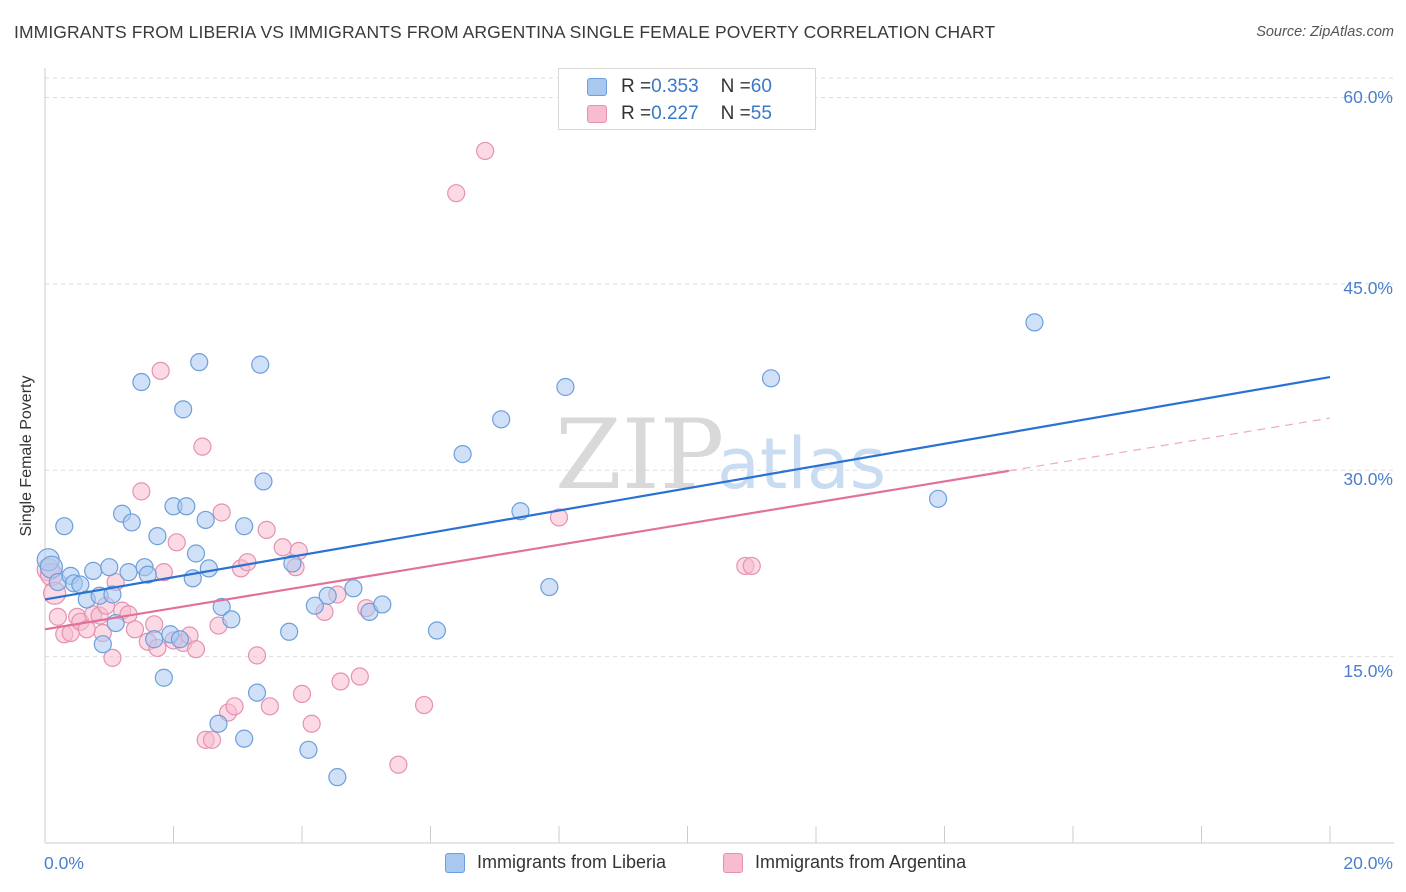 The image size is (1406, 892). Describe the element at coordinates (64, 863) in the screenshot. I see `x-tick-label-min: 0.0%` at that location.